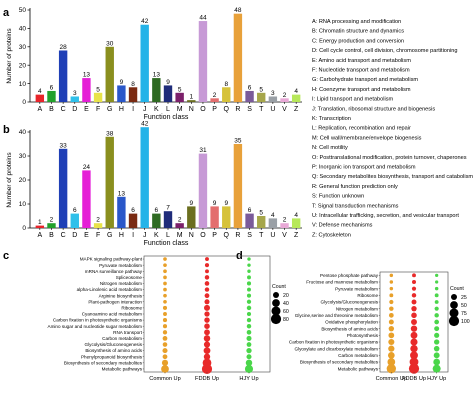 This screenshot has width=474, height=413. Describe the element at coordinates (64, 47) in the screenshot. I see `bar-value-label: 28` at that location.